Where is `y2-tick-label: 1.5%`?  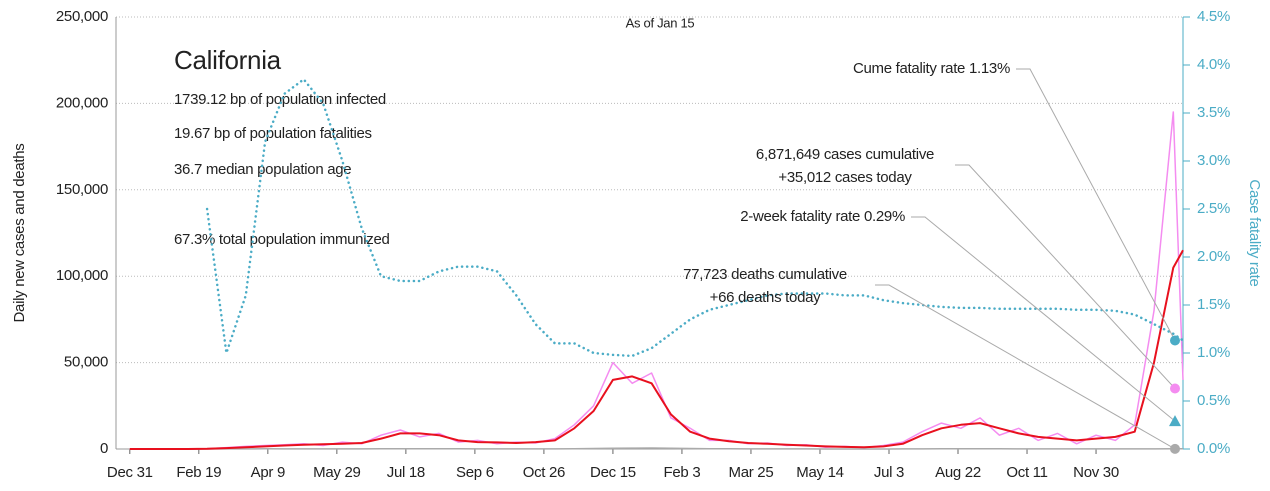 y2-tick-label: 1.5% is located at coordinates (1213, 304).